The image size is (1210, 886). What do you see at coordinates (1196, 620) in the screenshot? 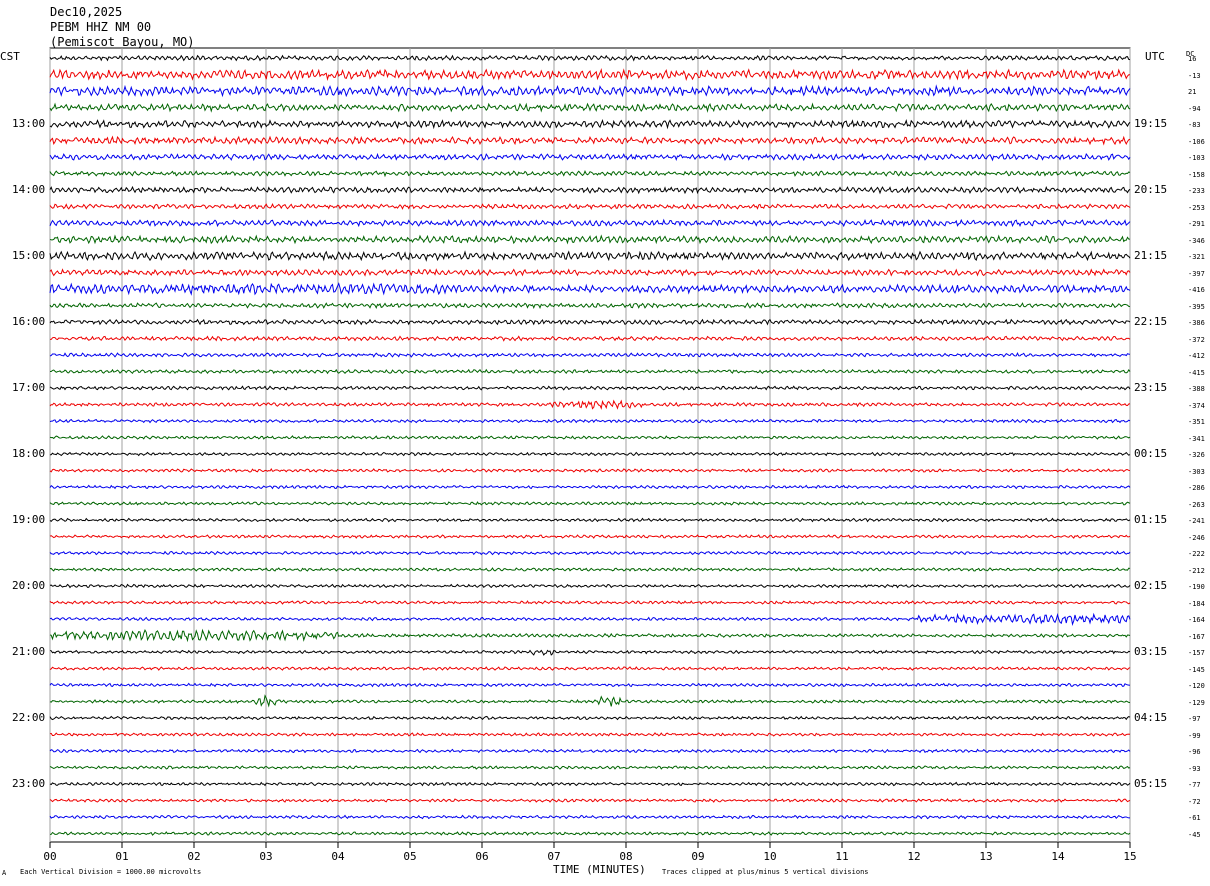
I see `dc-offset-label: -164` at bounding box center [1196, 620].